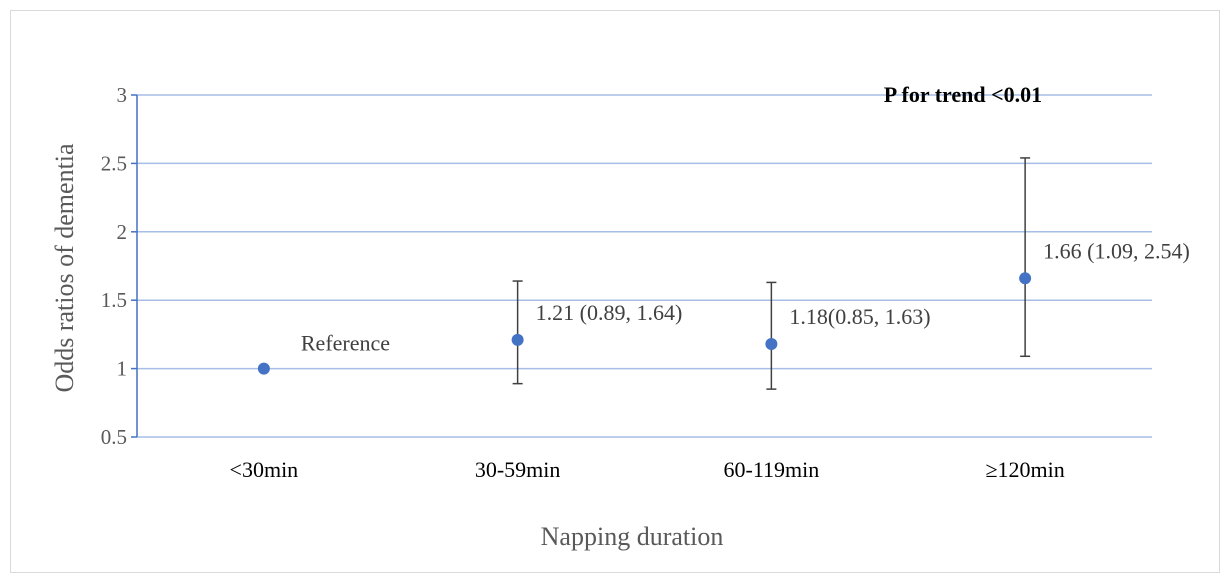 This screenshot has width=1230, height=583. I want to click on y-tick-label: 2.5, so click(114, 163).